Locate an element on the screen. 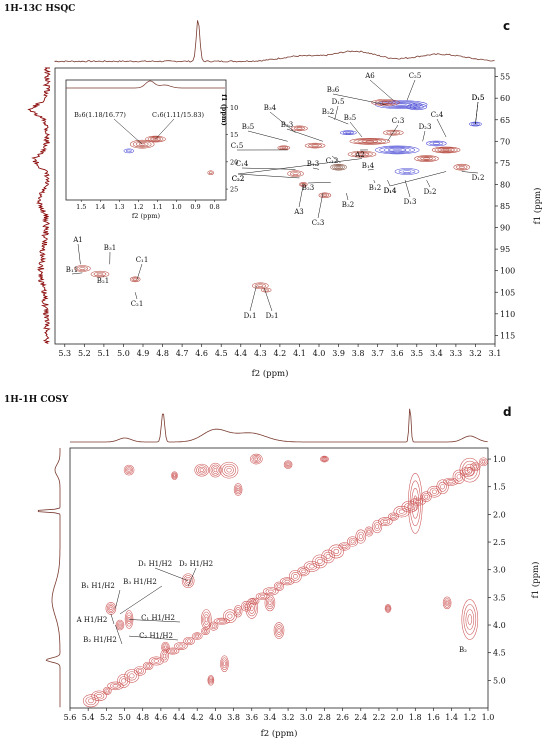  inset-x-tick-label: 1.5 is located at coordinates (81, 207).